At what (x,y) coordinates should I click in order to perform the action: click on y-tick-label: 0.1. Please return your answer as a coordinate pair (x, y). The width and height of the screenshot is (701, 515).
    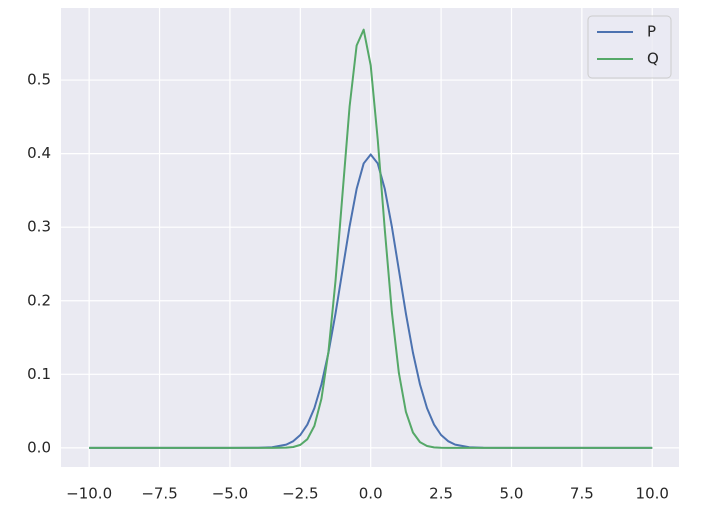
    Looking at the image, I should click on (39, 374).